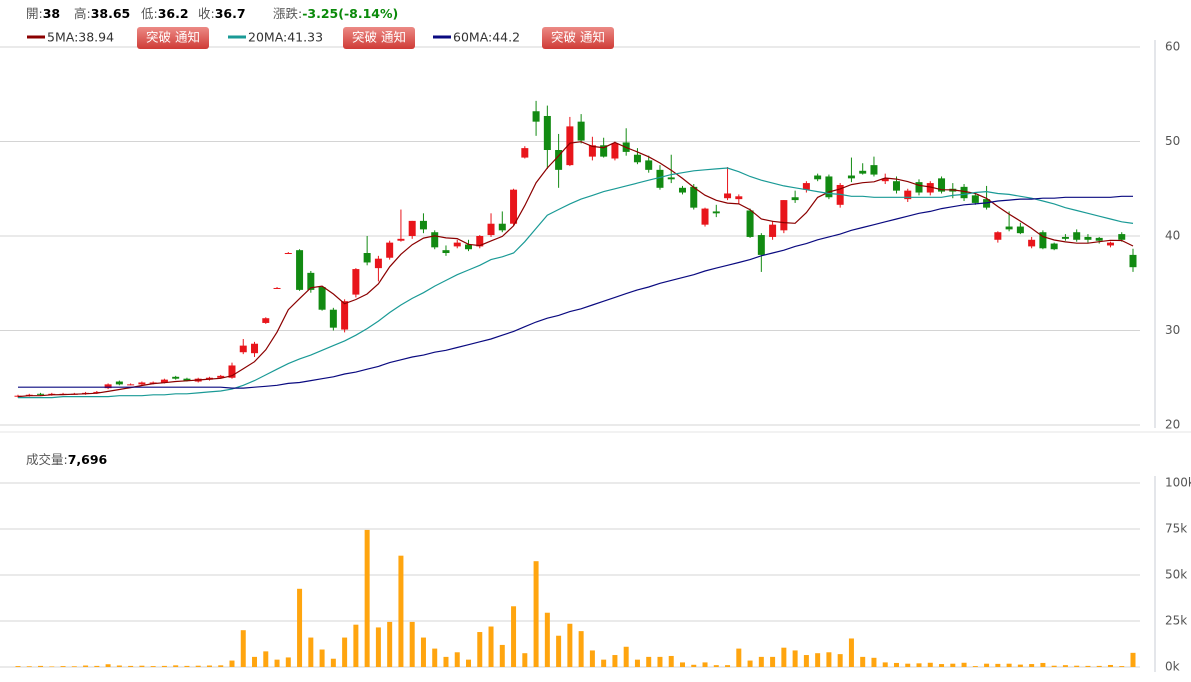 This screenshot has height=682, width=1191. I want to click on header-item: 收:36.7, so click(222, 13).